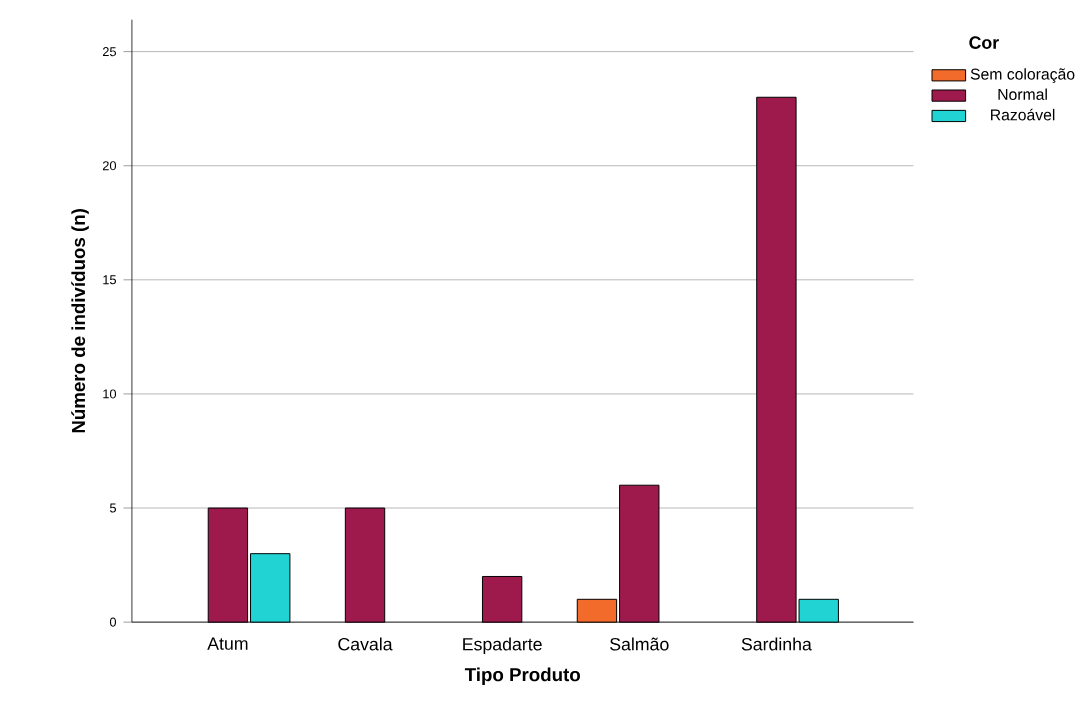 Image resolution: width=1081 pixels, height=715 pixels. Describe the element at coordinates (639, 644) in the screenshot. I see `x-tick-label: Salmão` at that location.